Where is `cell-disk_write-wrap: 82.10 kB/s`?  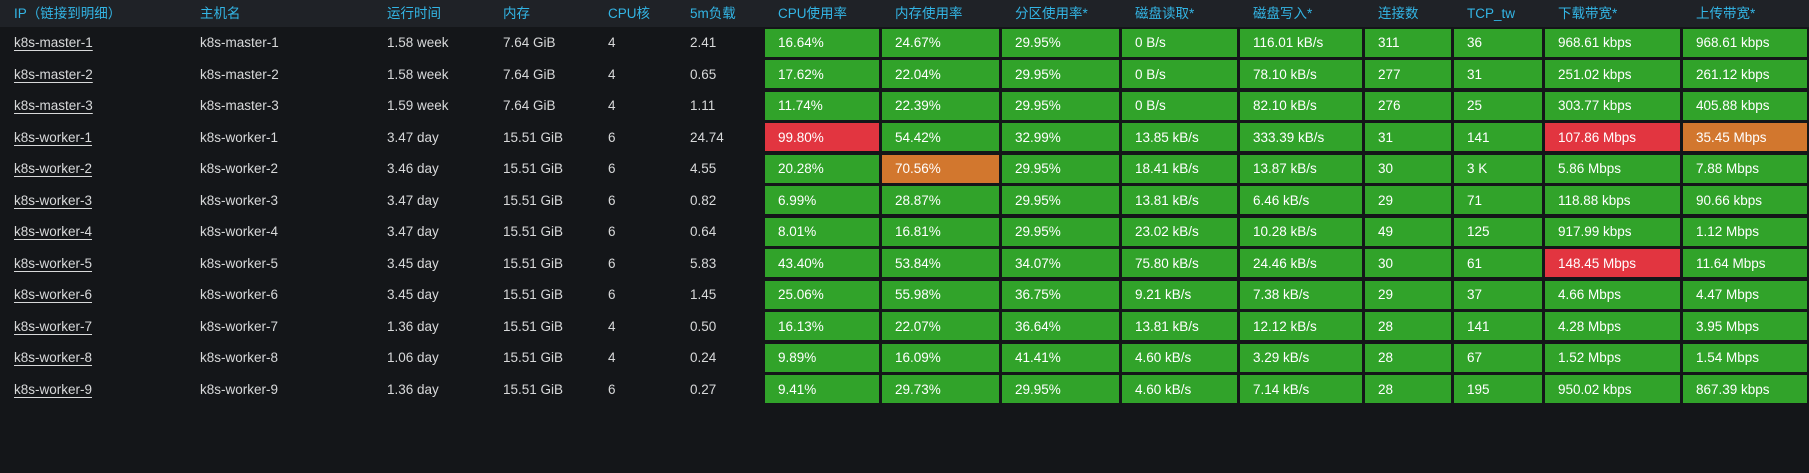
cell-disk_write-wrap: 82.10 kB/s is located at coordinates (1301, 106).